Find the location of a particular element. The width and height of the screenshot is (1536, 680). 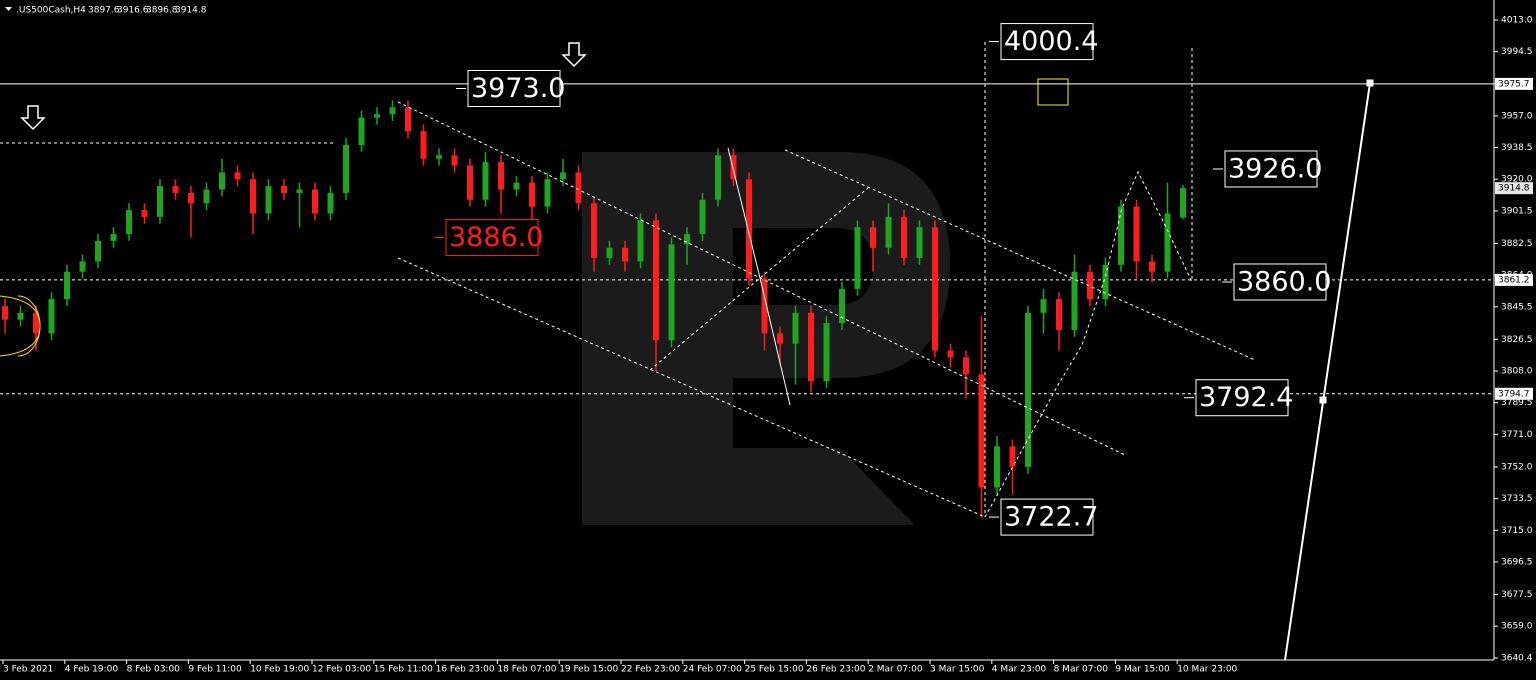

y-tick-label: 3957.0 is located at coordinates (1517, 116).